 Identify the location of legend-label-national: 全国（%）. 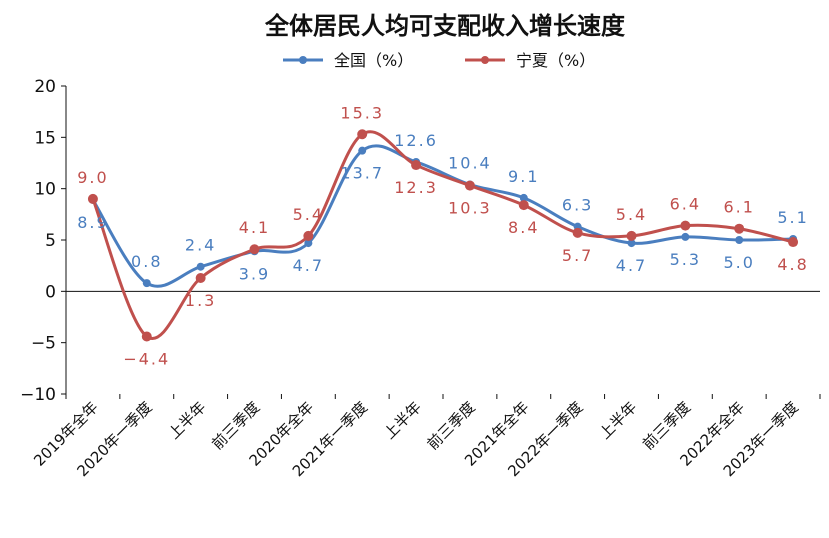
(373, 60).